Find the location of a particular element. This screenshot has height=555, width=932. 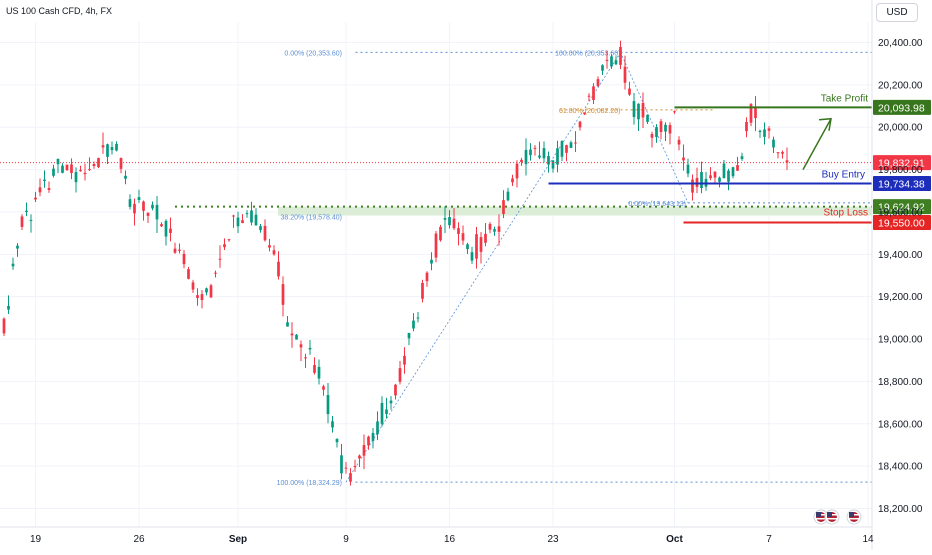

take-profit-label: Take Profit is located at coordinates (844, 98).